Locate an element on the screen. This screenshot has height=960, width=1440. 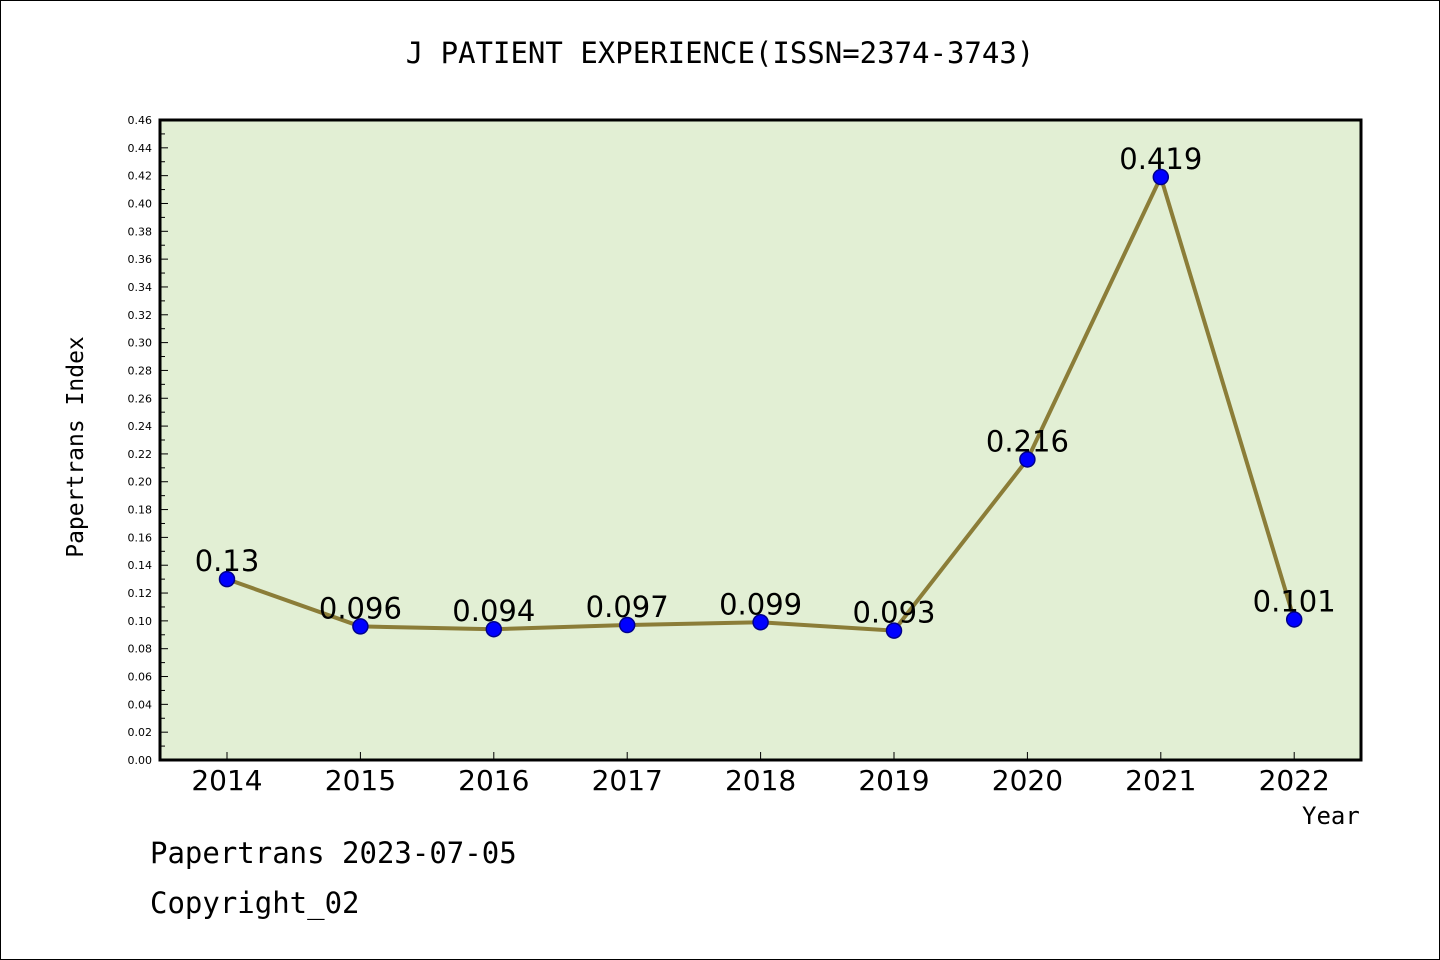
data-label: 0.101 is located at coordinates (1294, 601).